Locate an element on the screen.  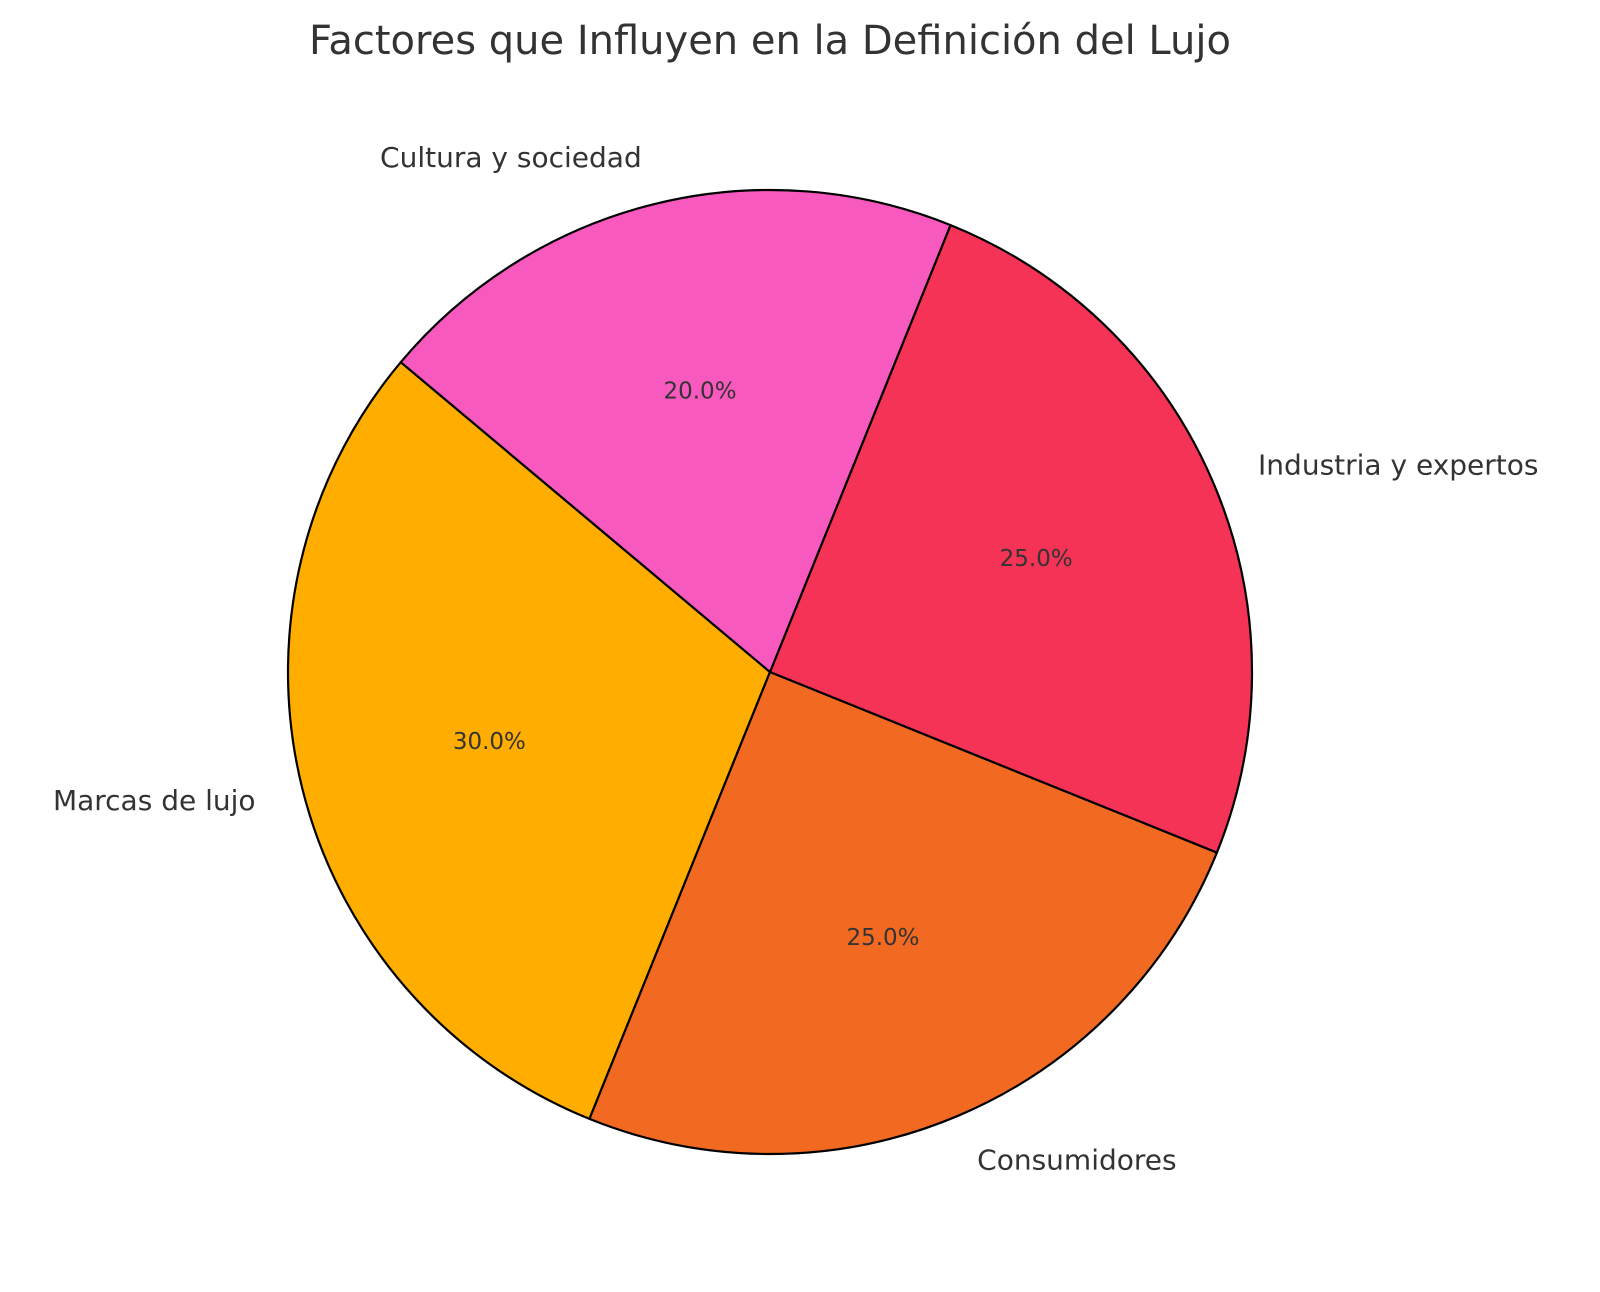
slice-percentage-label: 30.0% is located at coordinates (489, 742).